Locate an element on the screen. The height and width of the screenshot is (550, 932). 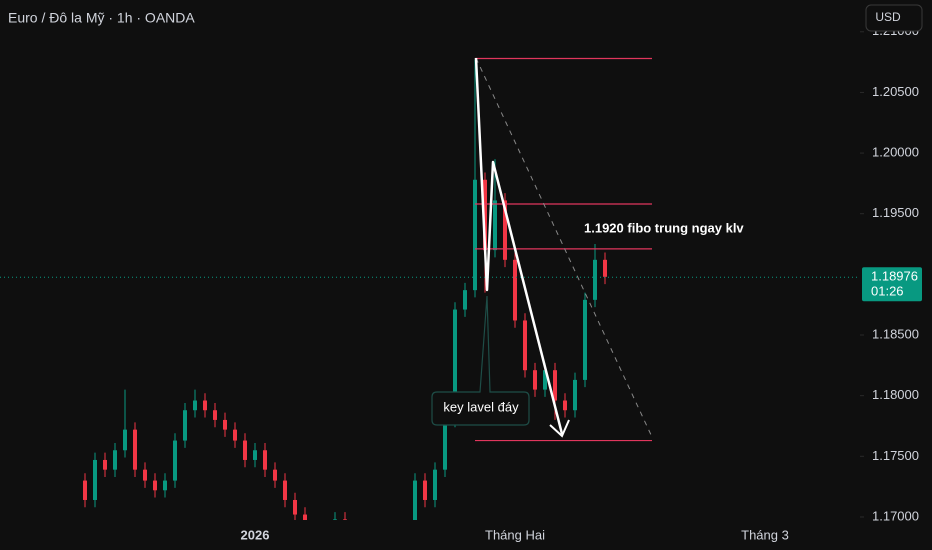
y-tick-label: 1.19500 is located at coordinates (895, 212).